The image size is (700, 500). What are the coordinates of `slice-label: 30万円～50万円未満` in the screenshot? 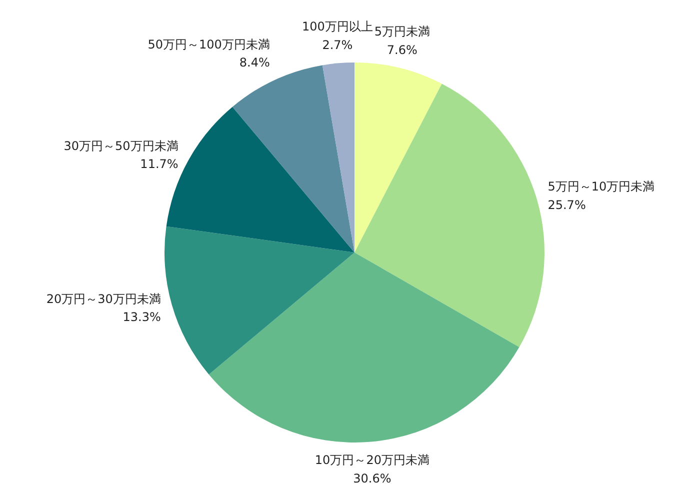 It's located at (121, 145).